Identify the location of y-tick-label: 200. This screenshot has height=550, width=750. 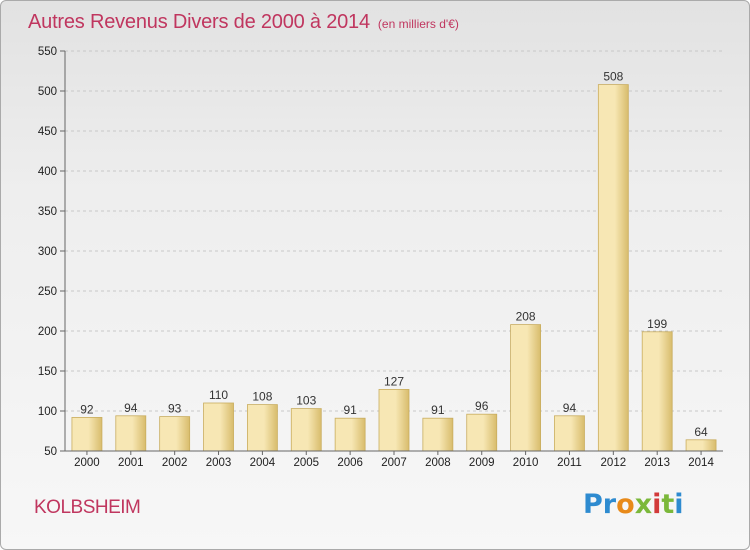
(47, 332).